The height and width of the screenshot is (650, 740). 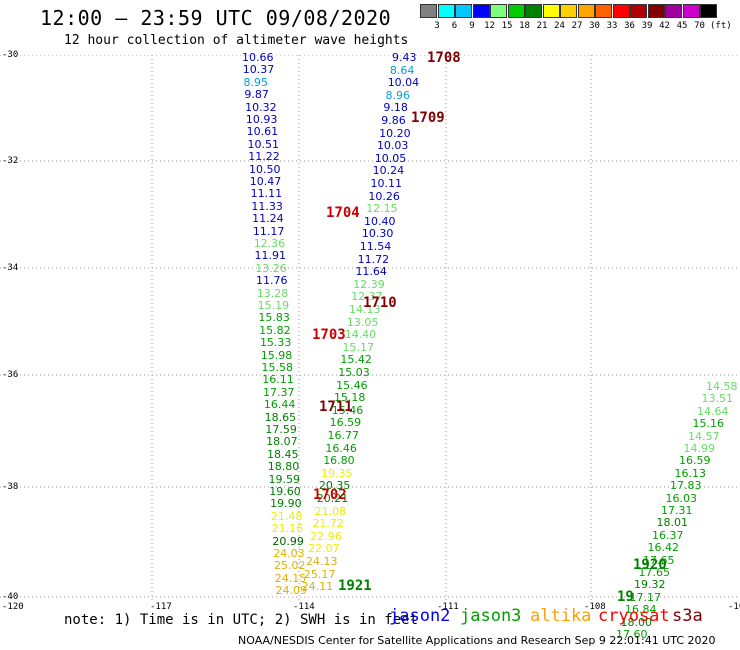 I want to click on legend-jason3: jason3, so click(x=491, y=616).